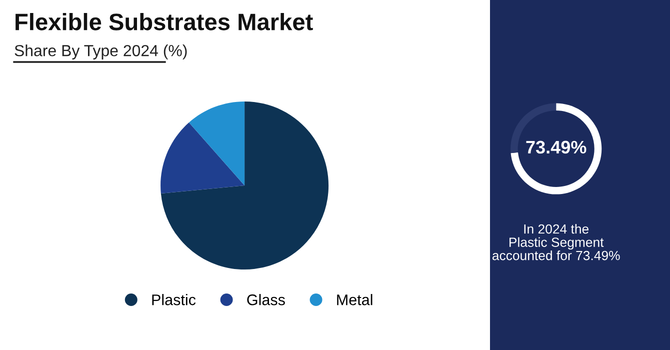  What do you see at coordinates (556, 242) in the screenshot?
I see `text: In 2024 the Plastic Segment accounted for 73.49%` at bounding box center [556, 242].